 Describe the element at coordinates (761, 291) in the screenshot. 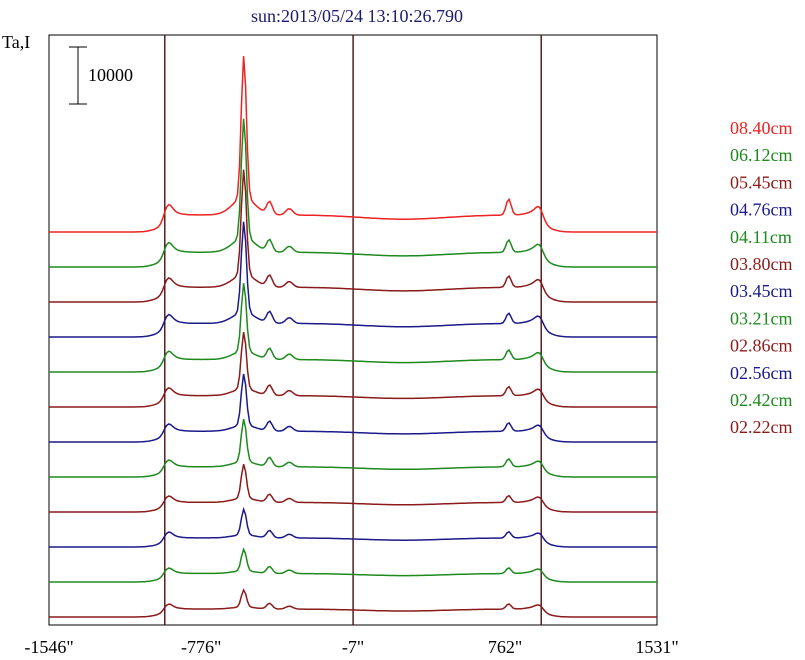

I see `legend-entry: 03.45cm` at that location.